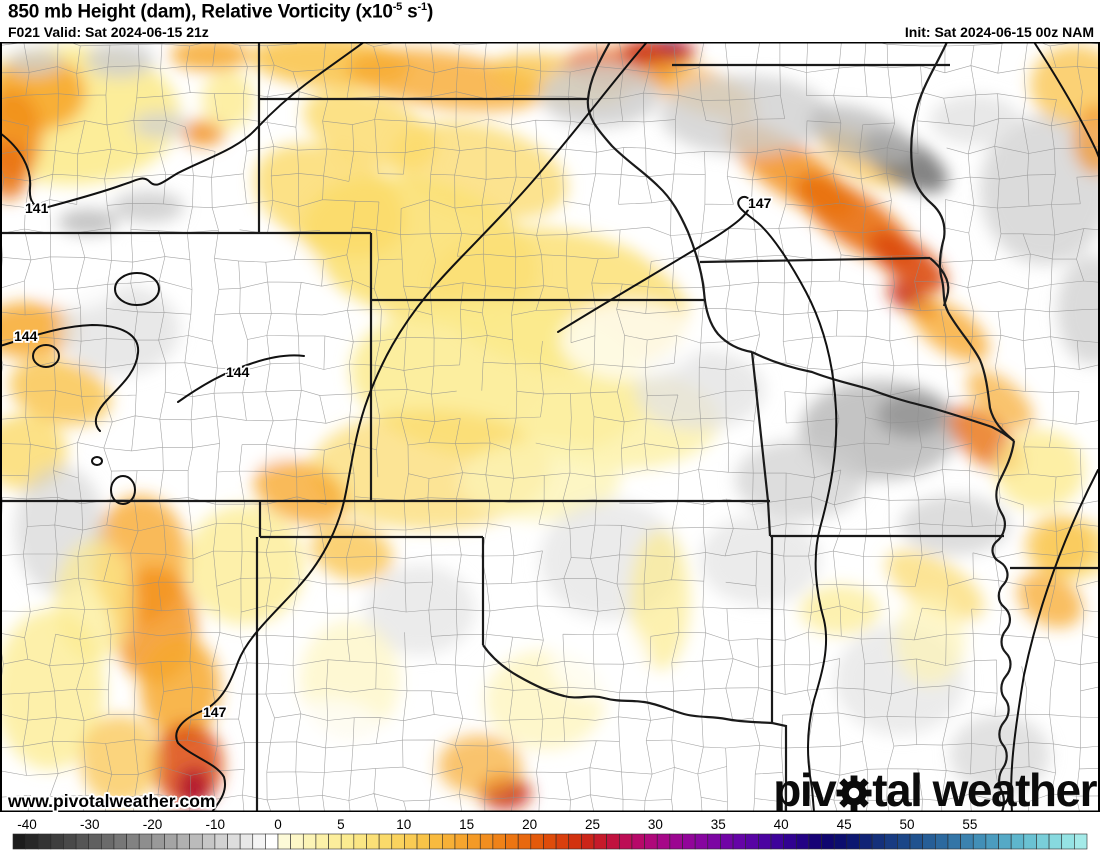 The width and height of the screenshot is (1100, 850). What do you see at coordinates (422, 7) in the screenshot?
I see `title-exponent: -1` at bounding box center [422, 7].